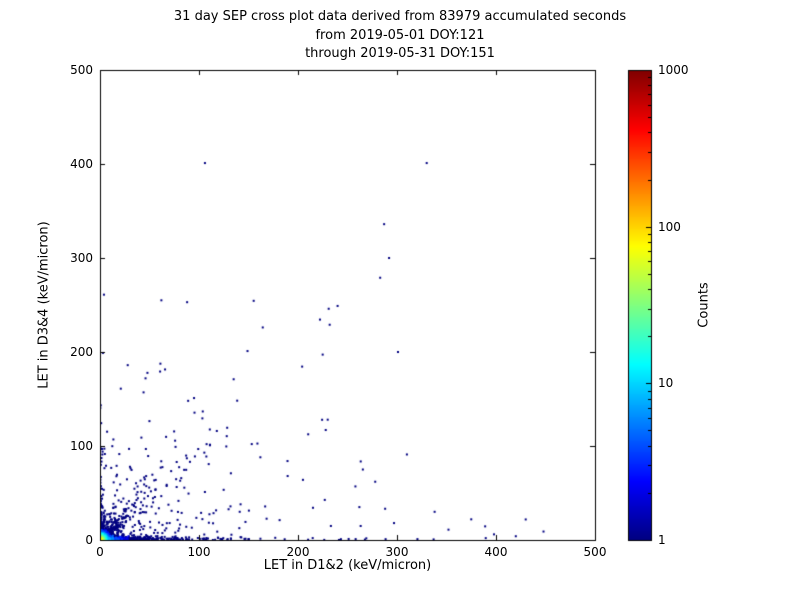 This screenshot has width=800, height=600. I want to click on y-tick-label: 300, so click(81, 258).